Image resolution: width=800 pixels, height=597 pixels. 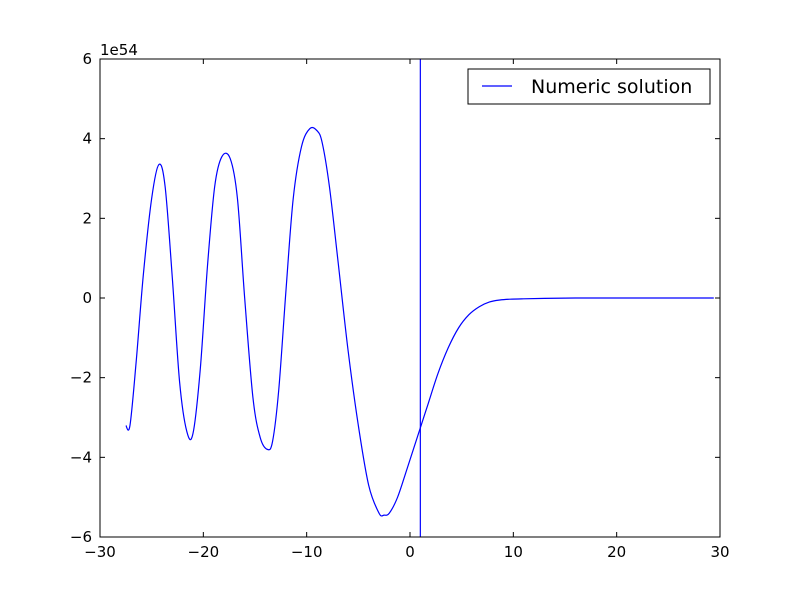 What do you see at coordinates (611, 87) in the screenshot?
I see `legend-label: Numeric solution` at bounding box center [611, 87].